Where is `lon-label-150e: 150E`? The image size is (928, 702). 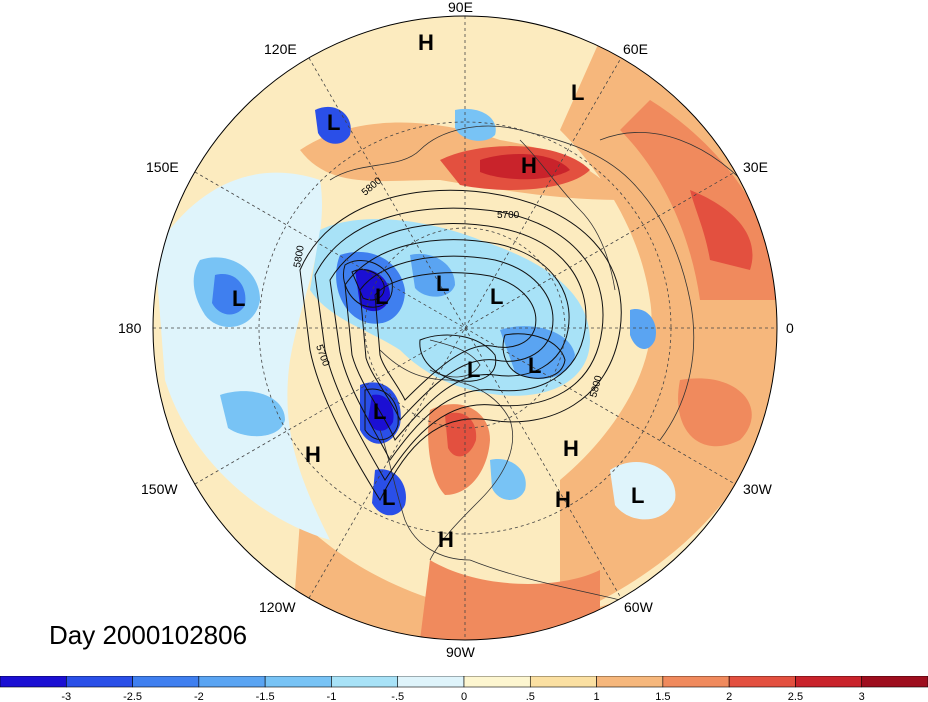
lon-label-150e: 150E is located at coordinates (162, 167).